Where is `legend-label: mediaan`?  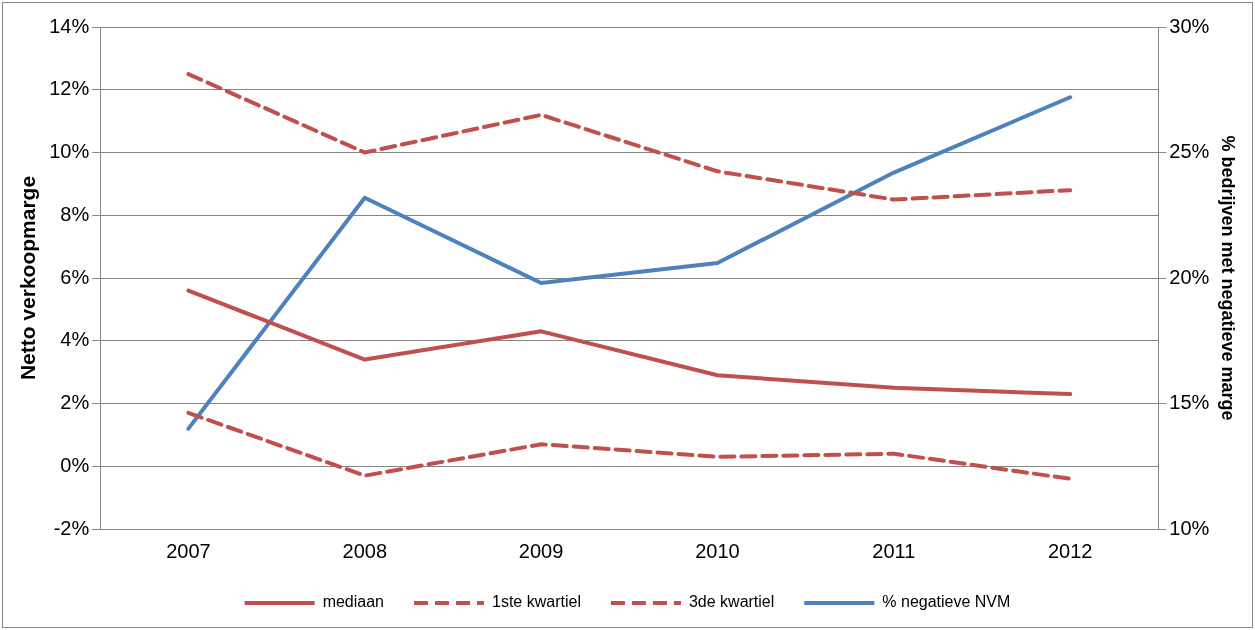
legend-label: mediaan is located at coordinates (353, 602).